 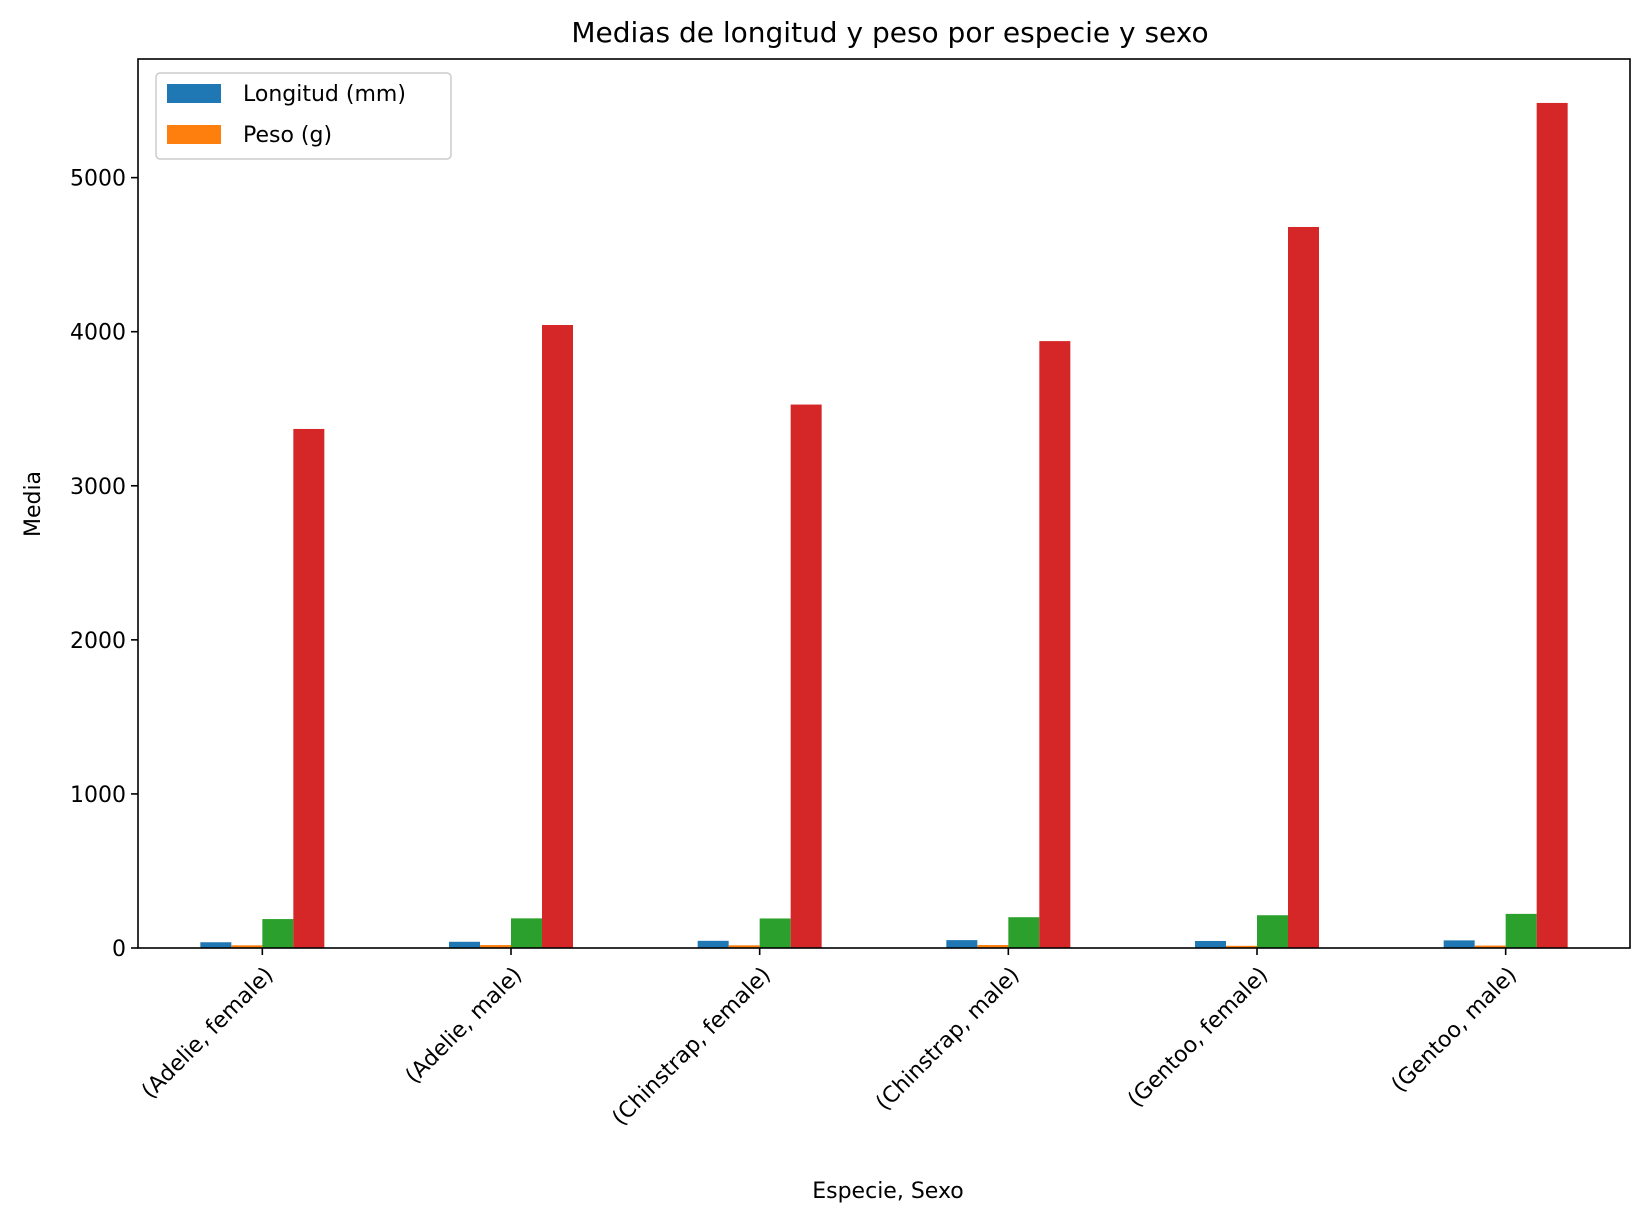 What do you see at coordinates (98, 179) in the screenshot?
I see `y-tick-label: 5000` at bounding box center [98, 179].